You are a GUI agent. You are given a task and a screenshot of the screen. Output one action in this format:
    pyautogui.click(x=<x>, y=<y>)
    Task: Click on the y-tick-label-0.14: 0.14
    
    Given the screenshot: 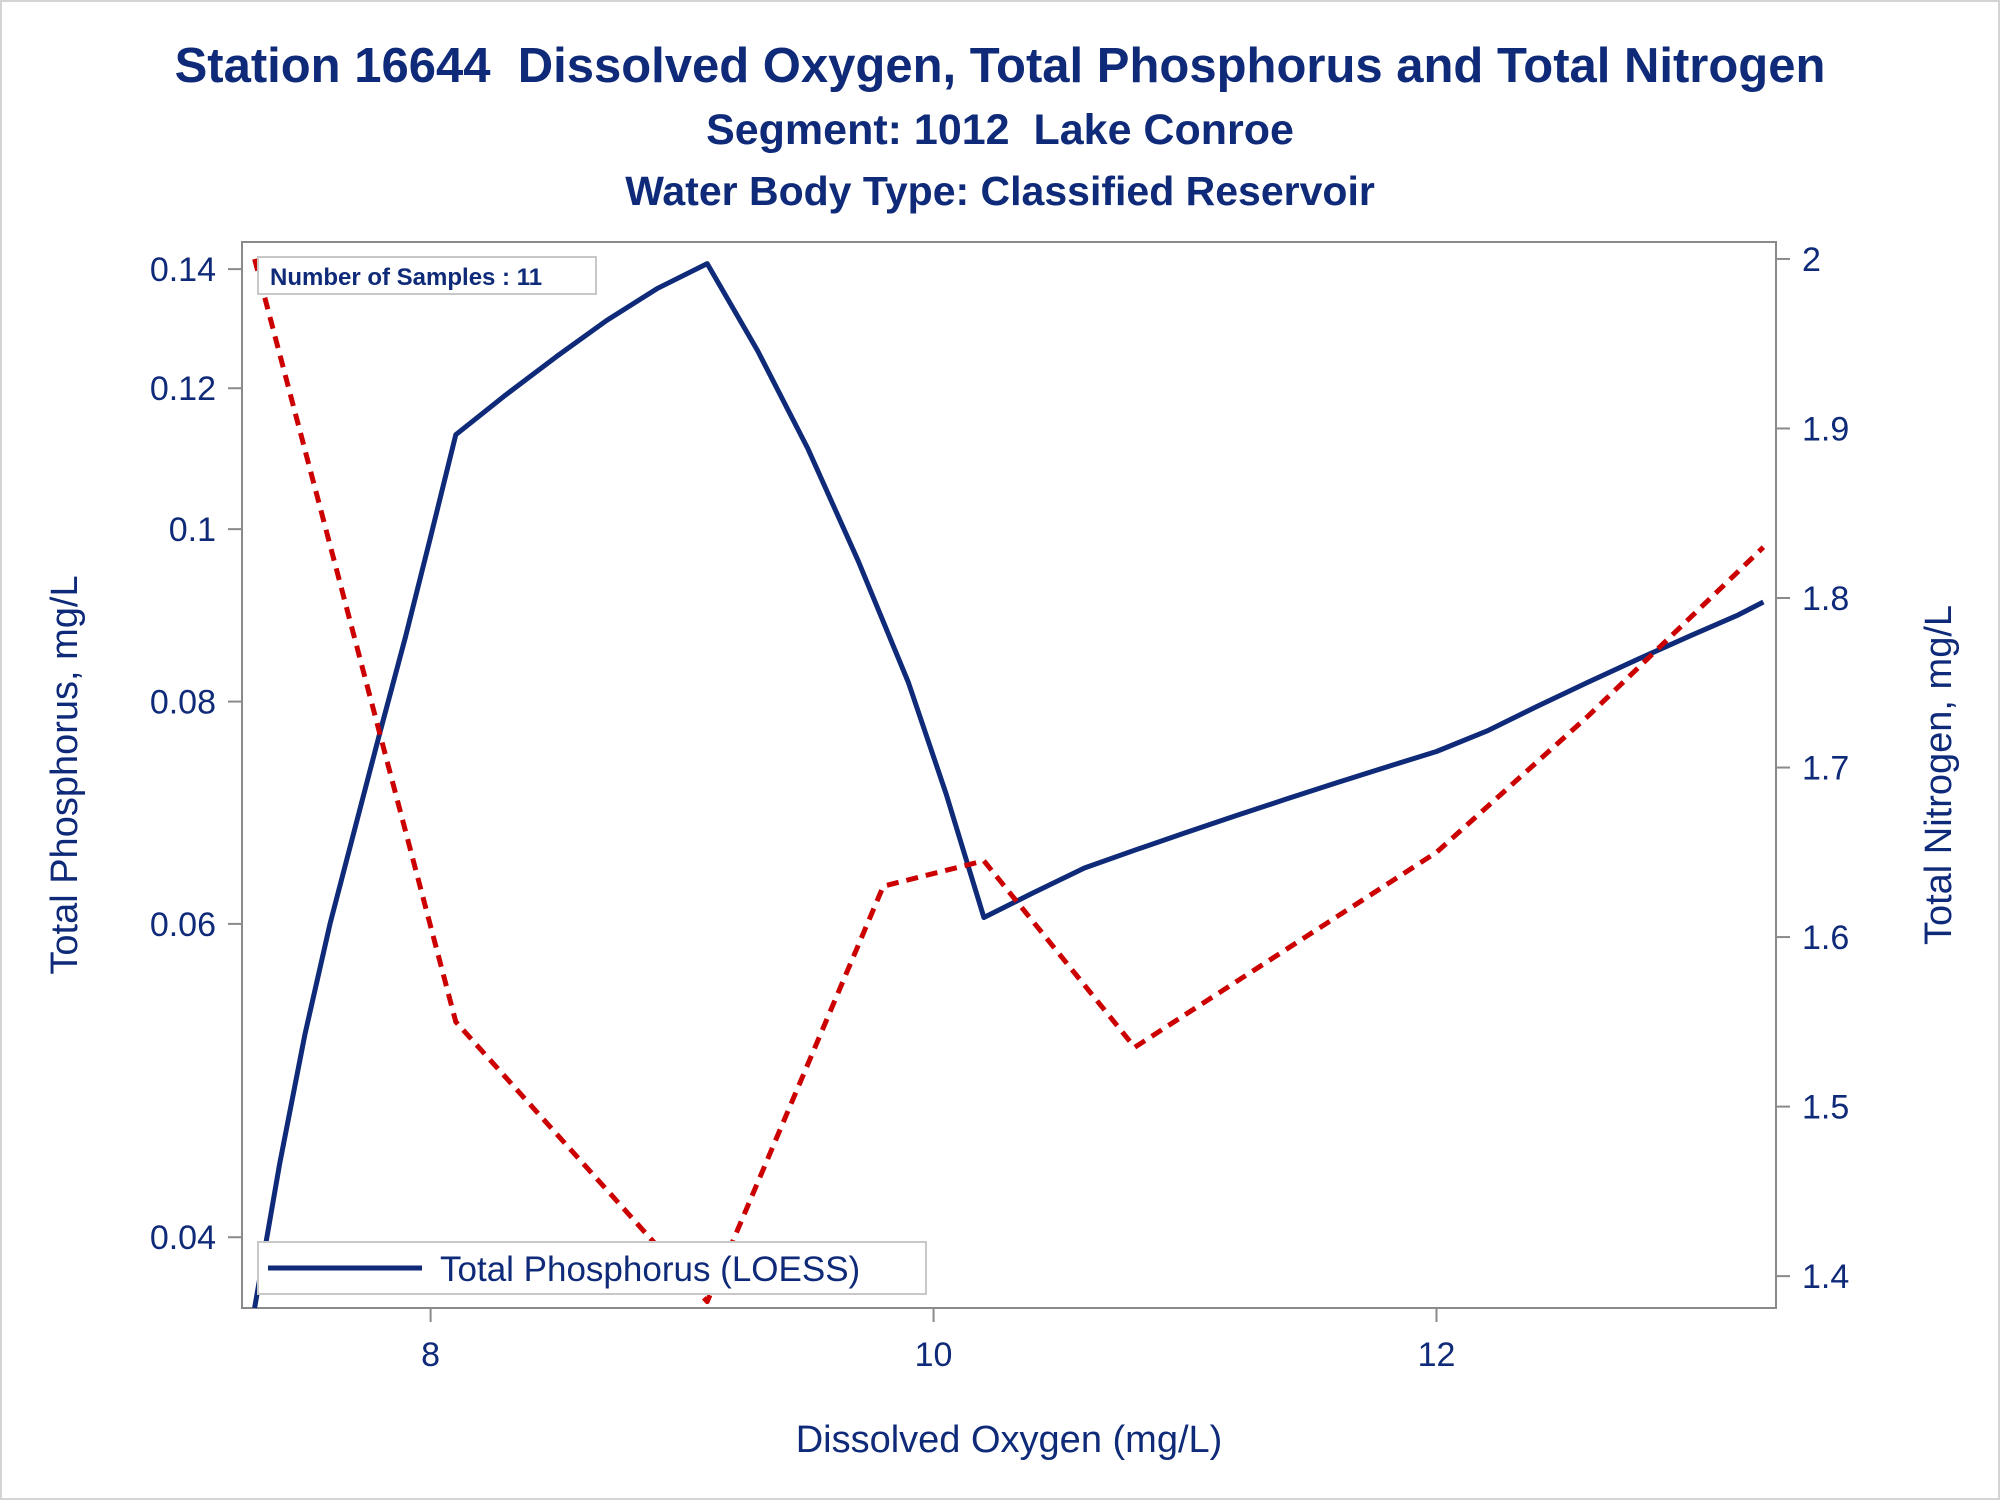 What is the action you would take?
    pyautogui.click(x=183, y=270)
    